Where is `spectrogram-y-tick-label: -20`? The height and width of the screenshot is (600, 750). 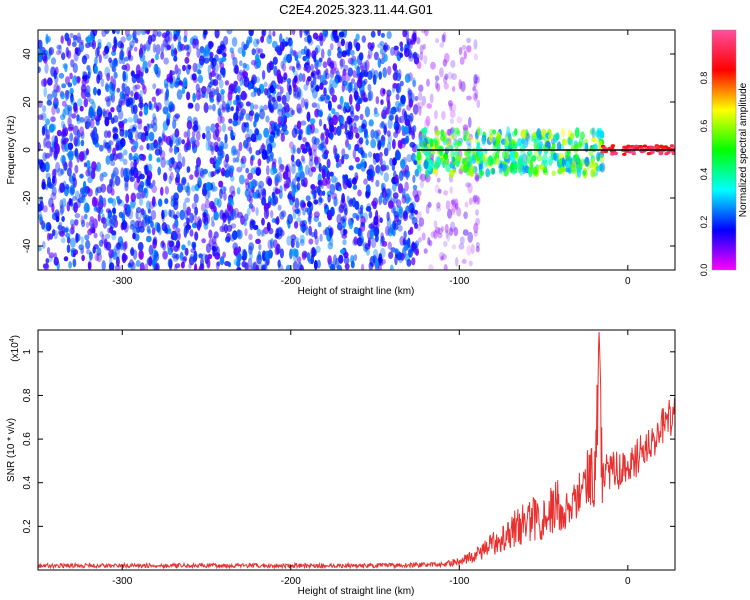 spectrogram-y-tick-label: -20 is located at coordinates (27, 197).